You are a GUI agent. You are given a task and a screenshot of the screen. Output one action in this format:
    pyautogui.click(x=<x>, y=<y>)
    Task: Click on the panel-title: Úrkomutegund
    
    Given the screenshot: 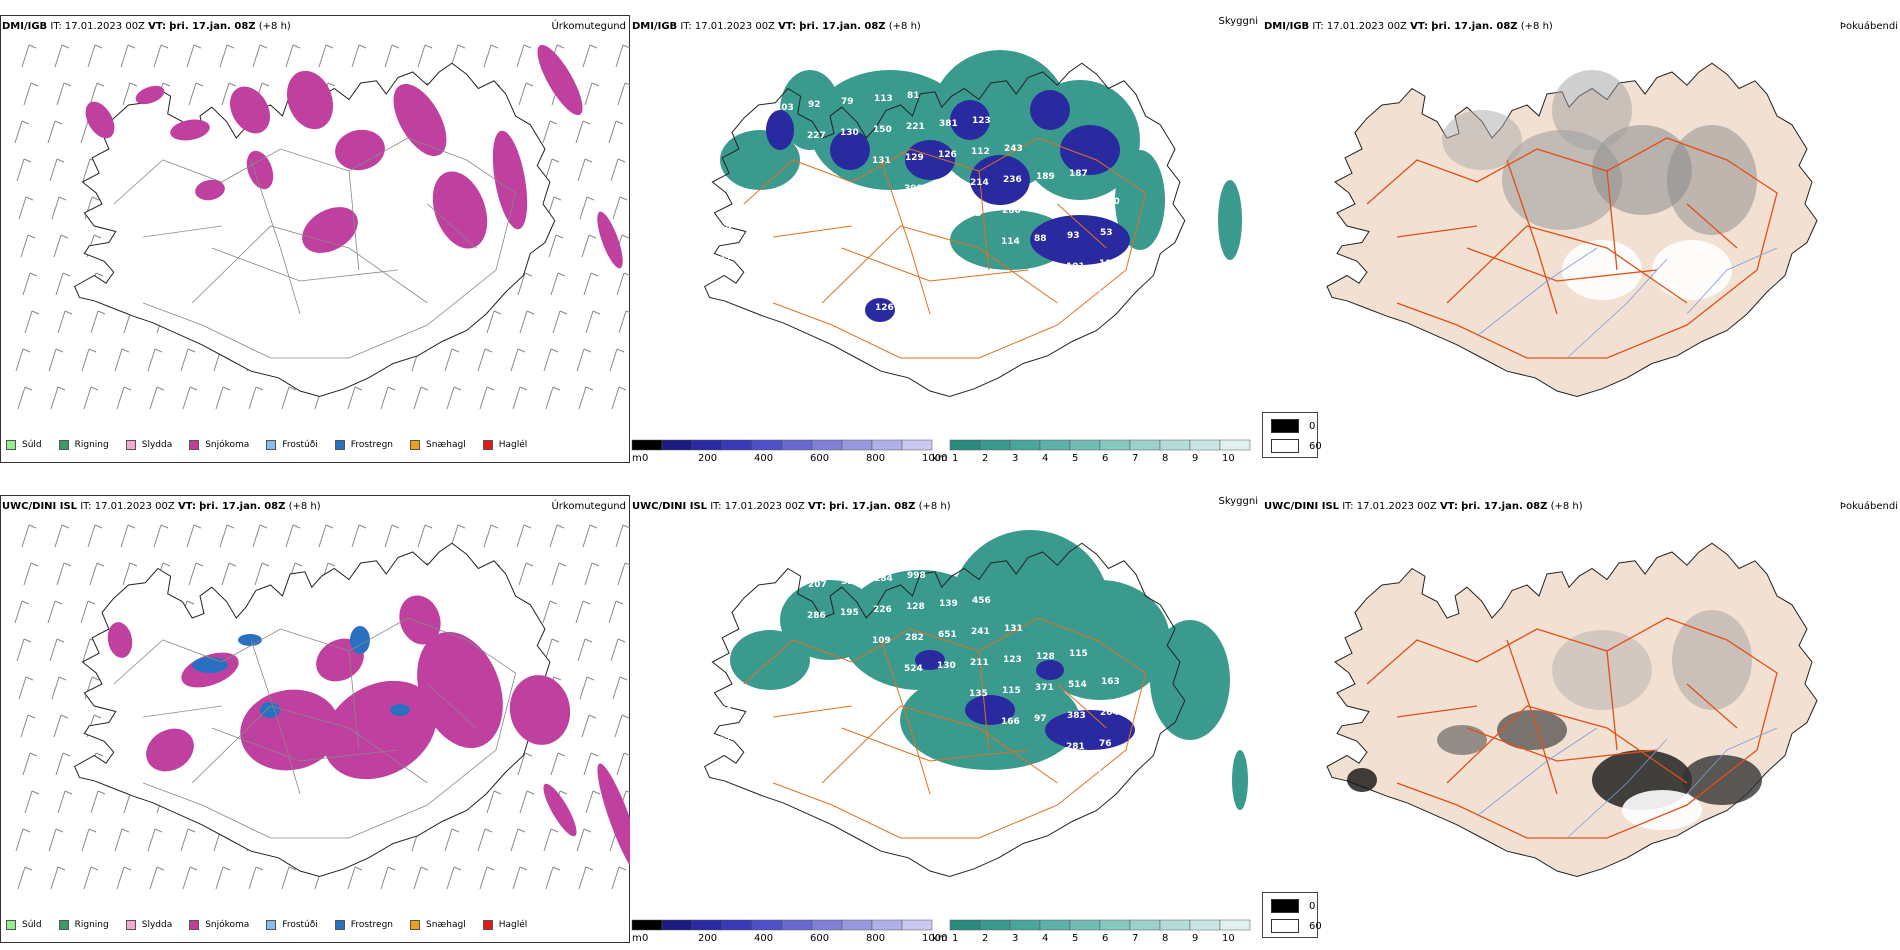 What is the action you would take?
    pyautogui.click(x=588, y=26)
    